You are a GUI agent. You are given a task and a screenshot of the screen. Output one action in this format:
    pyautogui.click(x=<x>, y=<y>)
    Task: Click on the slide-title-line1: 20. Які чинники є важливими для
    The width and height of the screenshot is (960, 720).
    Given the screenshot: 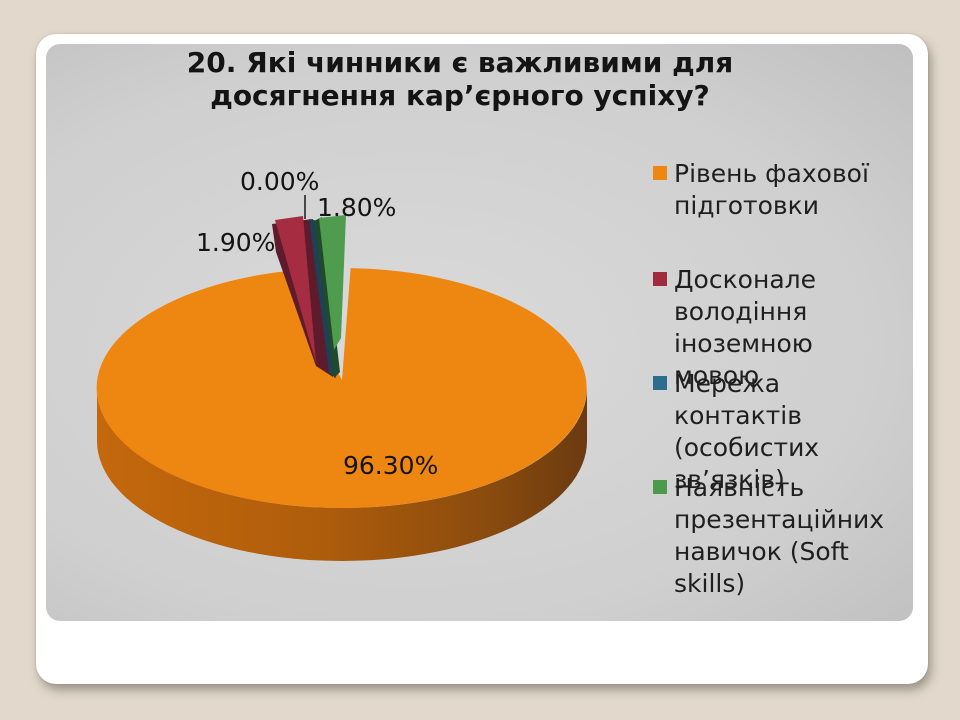 What is the action you would take?
    pyautogui.click(x=460, y=62)
    